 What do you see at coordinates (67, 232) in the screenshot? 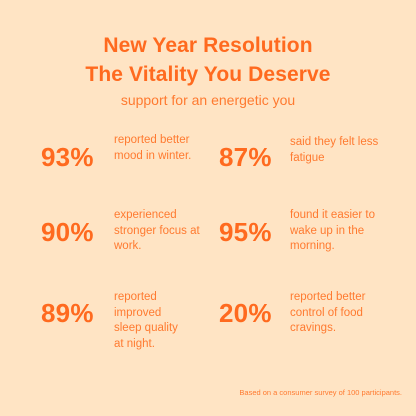
I see `stat-percent-focus: 90%` at bounding box center [67, 232].